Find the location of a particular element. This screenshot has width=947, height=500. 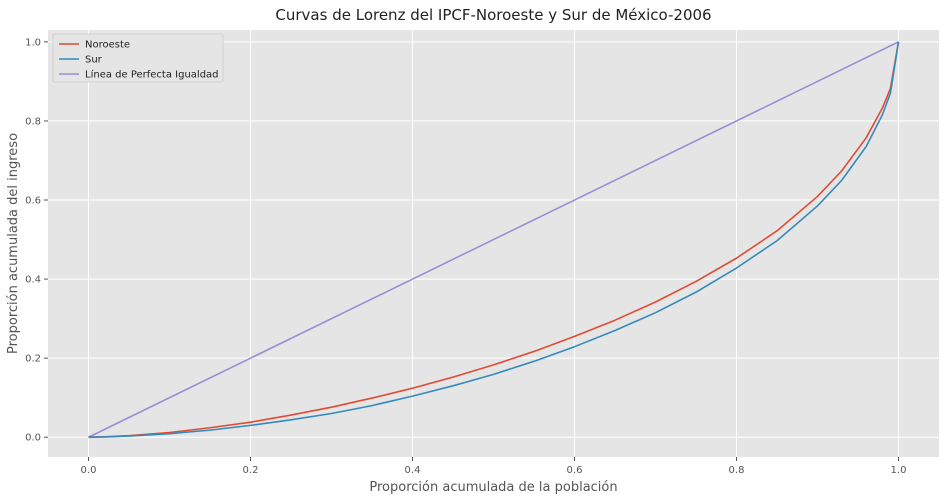

y-axis-label: Proporción acumulada del ingreso is located at coordinates (13, 243).